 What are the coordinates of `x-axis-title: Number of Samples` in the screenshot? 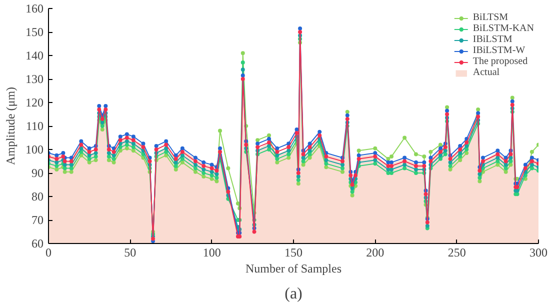 It's located at (294, 269).